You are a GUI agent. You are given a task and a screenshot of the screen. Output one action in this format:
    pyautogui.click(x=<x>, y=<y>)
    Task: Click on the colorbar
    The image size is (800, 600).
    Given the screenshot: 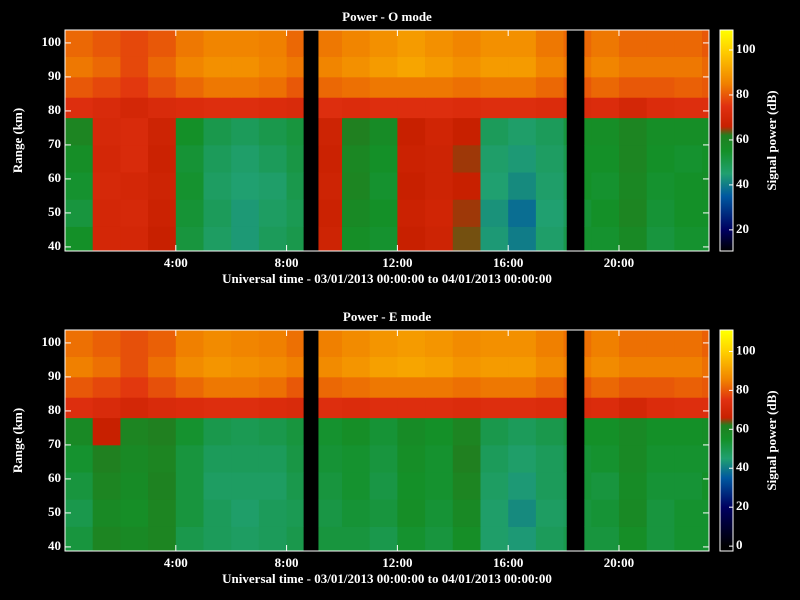 What is the action you would take?
    pyautogui.click(x=726, y=440)
    